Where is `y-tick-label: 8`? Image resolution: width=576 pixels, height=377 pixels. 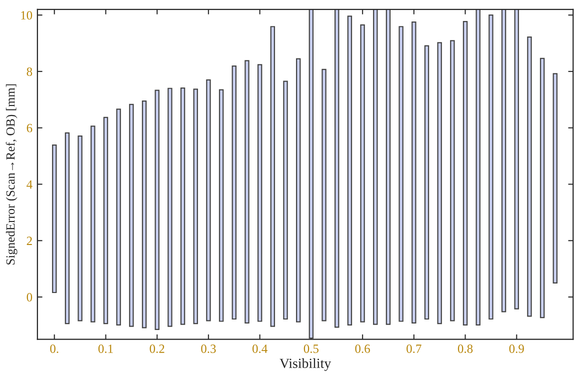
y-tick-label: 8 is located at coordinates (29, 71).